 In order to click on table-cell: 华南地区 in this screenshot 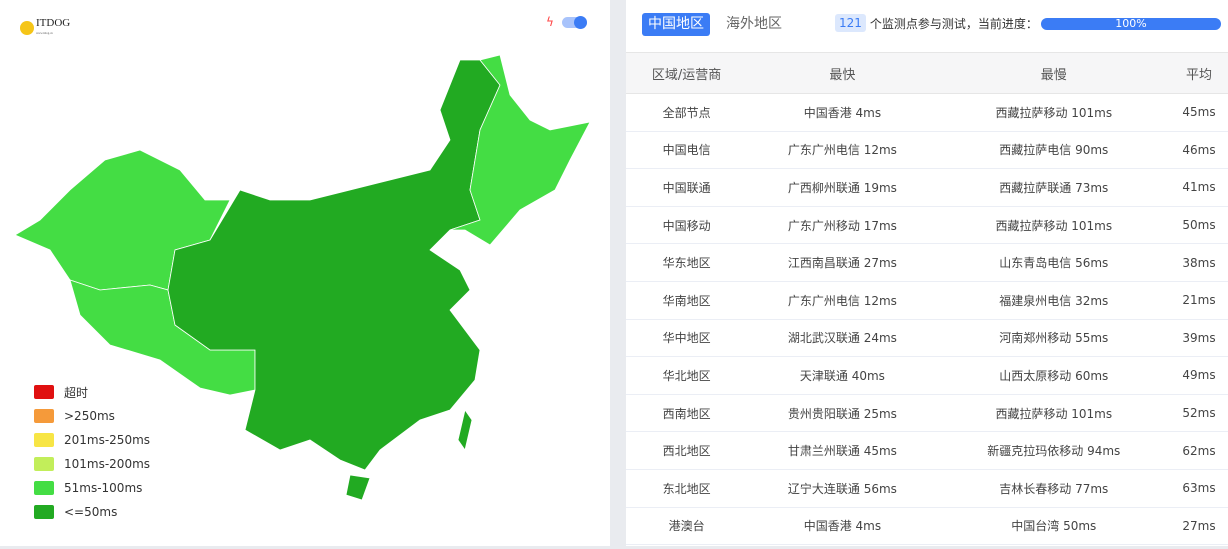, I will do `click(687, 300)`.